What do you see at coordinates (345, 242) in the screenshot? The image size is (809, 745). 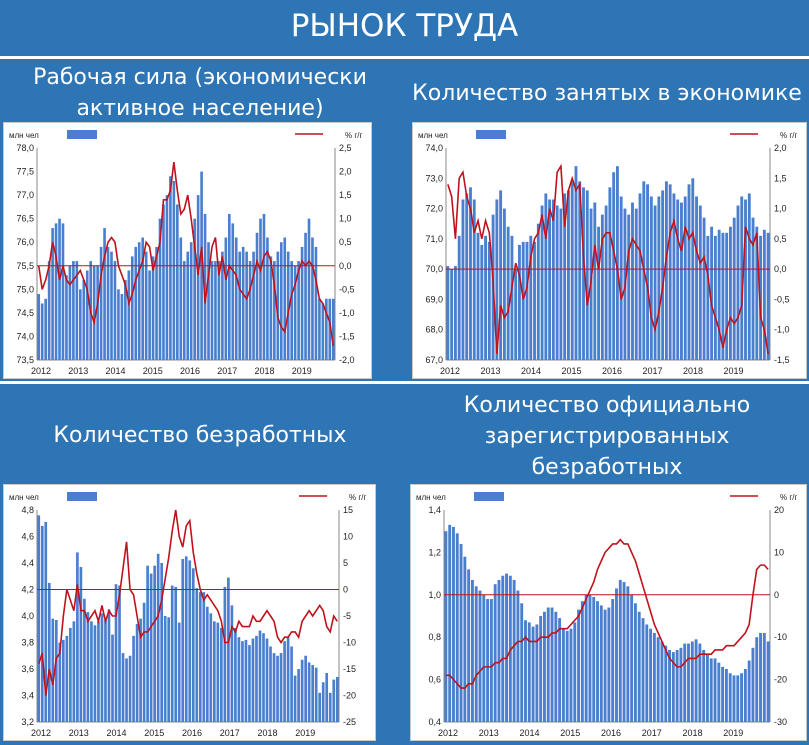 I see `right-tick-label: 0,5` at bounding box center [345, 242].